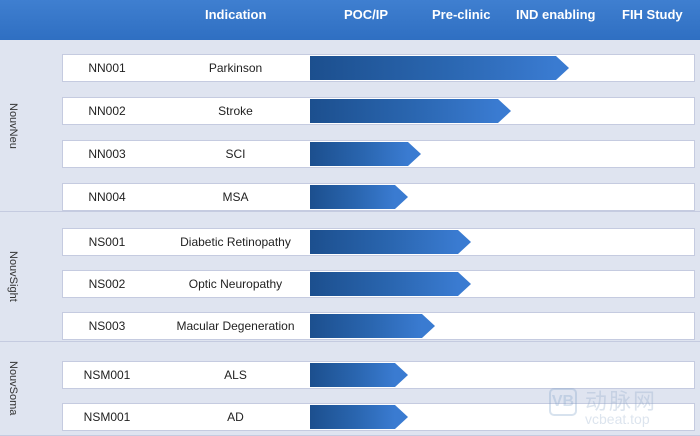 This screenshot has width=700, height=436. What do you see at coordinates (652, 14) in the screenshot?
I see `header-fih: FIH Study` at bounding box center [652, 14].